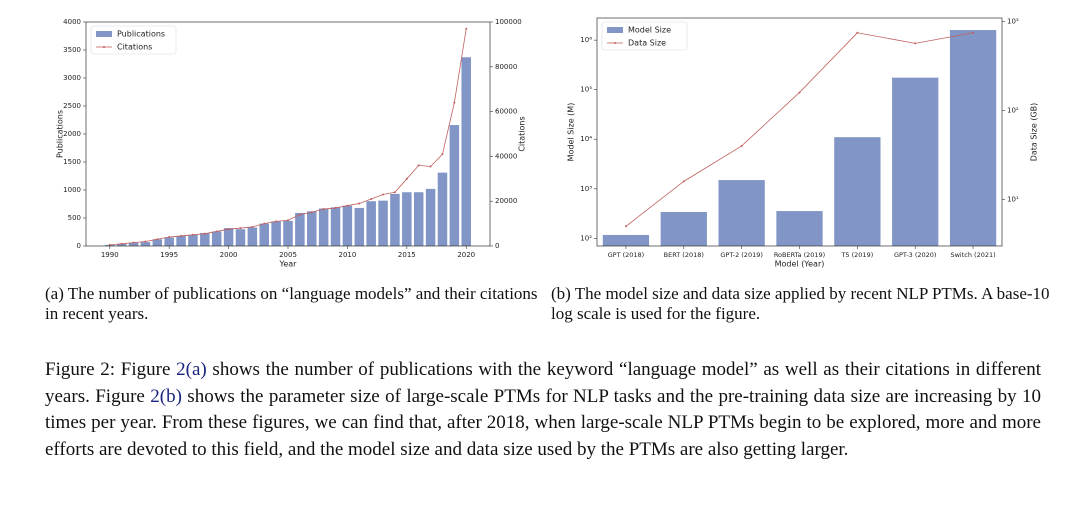 This screenshot has width=1080, height=508. I want to click on y2-tick-label: 0, so click(497, 246).